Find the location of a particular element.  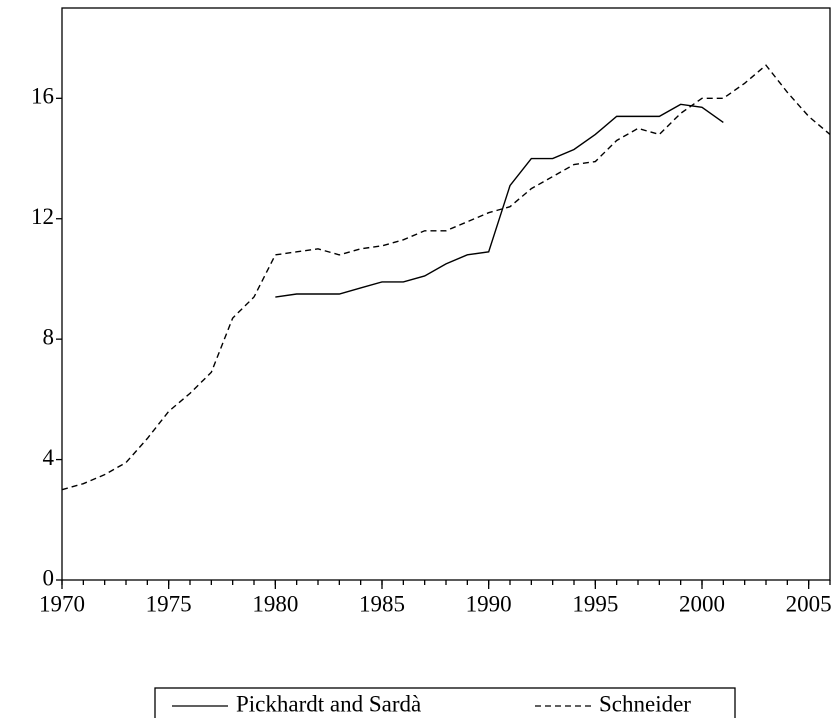

y-tick-label: 12 is located at coordinates (42, 216).